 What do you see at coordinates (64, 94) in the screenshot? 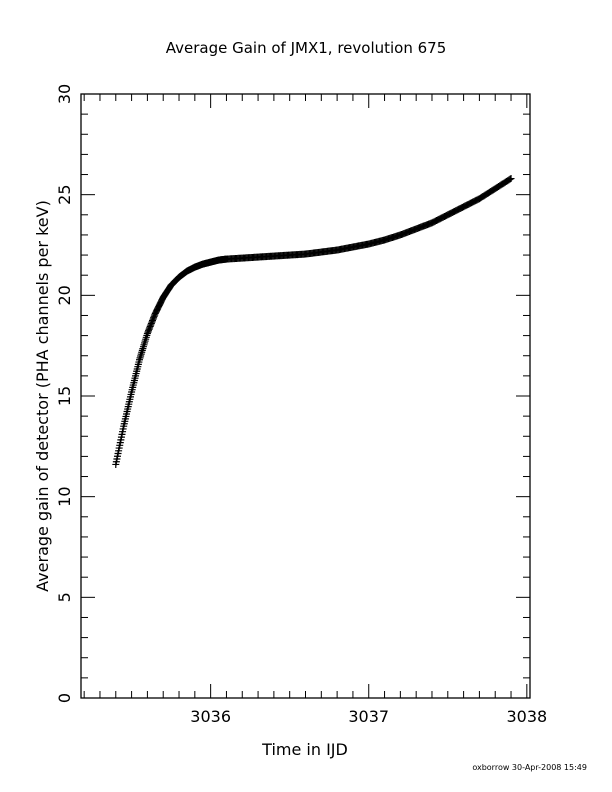
I see `y-tick-label: 30` at bounding box center [64, 94].